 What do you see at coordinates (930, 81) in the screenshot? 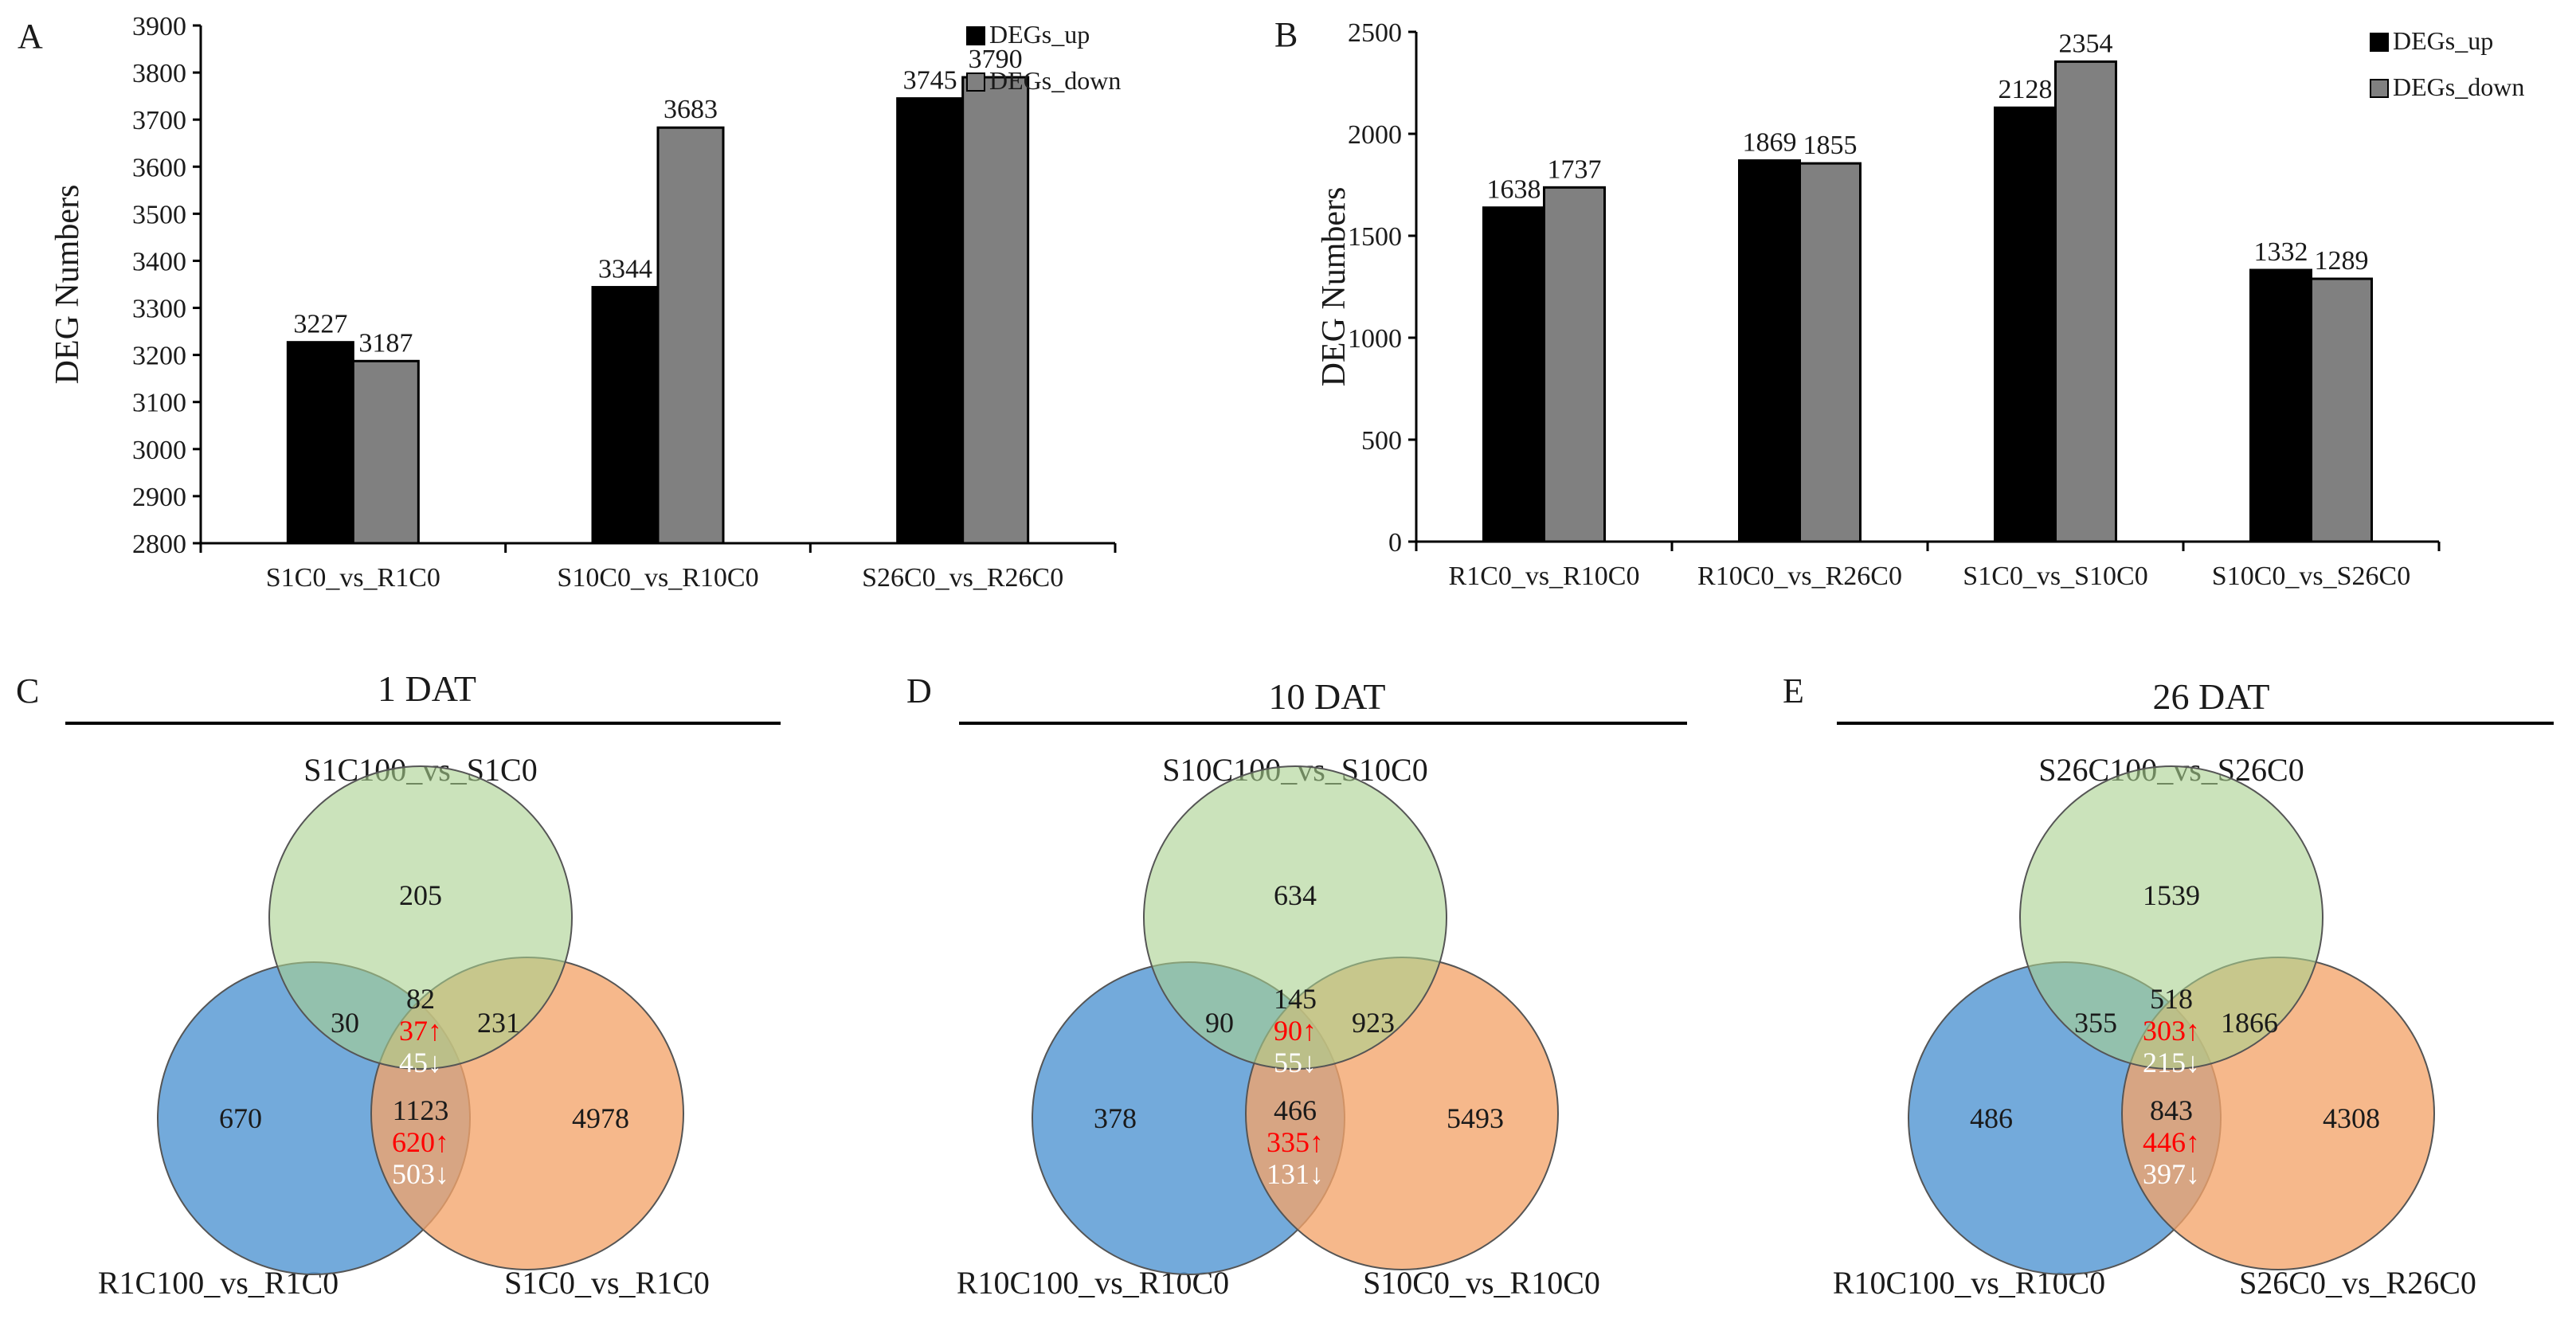
I see `bar-value-label: 3745` at bounding box center [930, 81].